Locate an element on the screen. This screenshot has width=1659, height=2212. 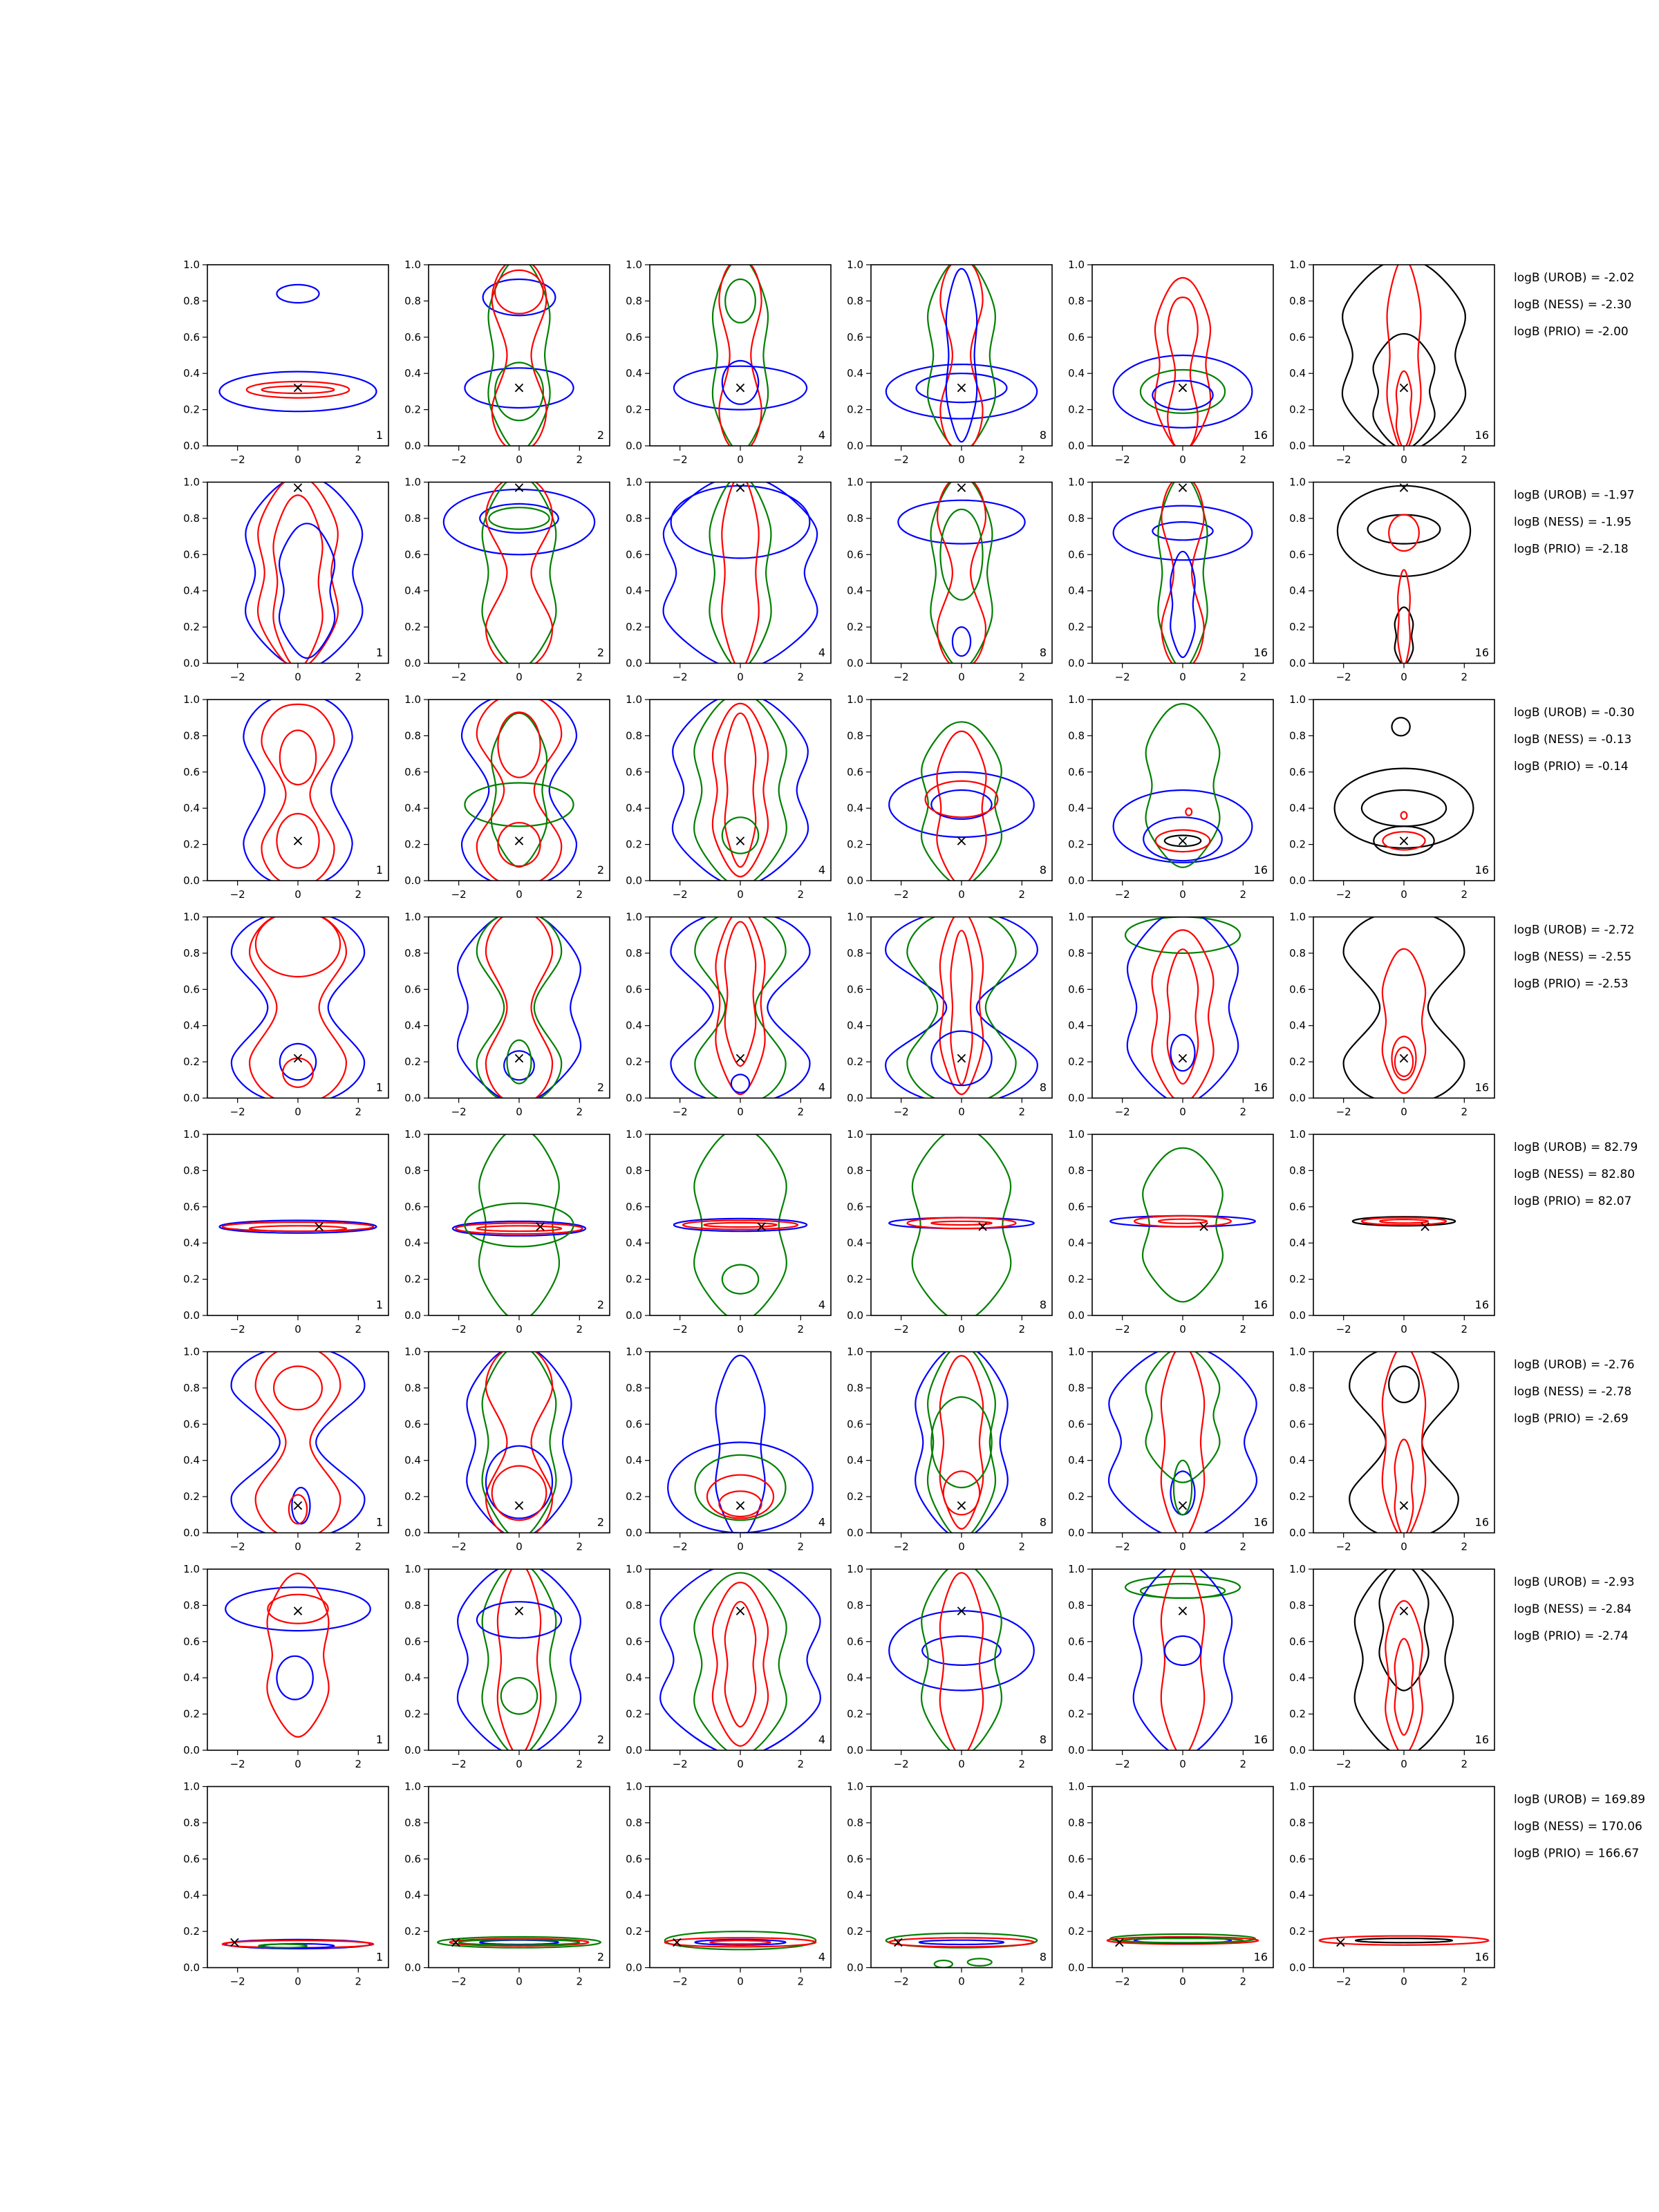
panel-r3-c3: × −2 0 2 0.0 0.2 0.4 0.6 0.8 1.0 4 is located at coordinates (729, 797).